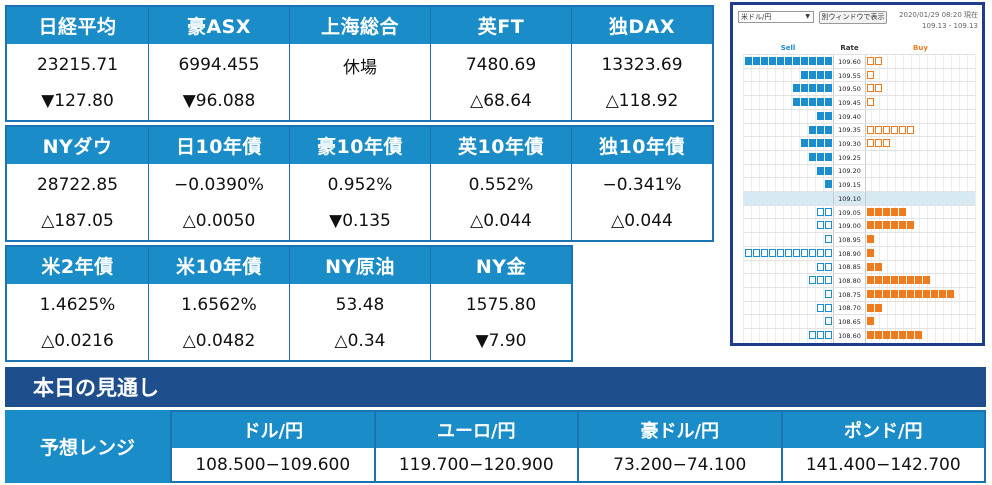 This screenshot has height=485, width=992. What do you see at coordinates (849, 212) in the screenshot?
I see `order-book-rate: 109.05` at bounding box center [849, 212].